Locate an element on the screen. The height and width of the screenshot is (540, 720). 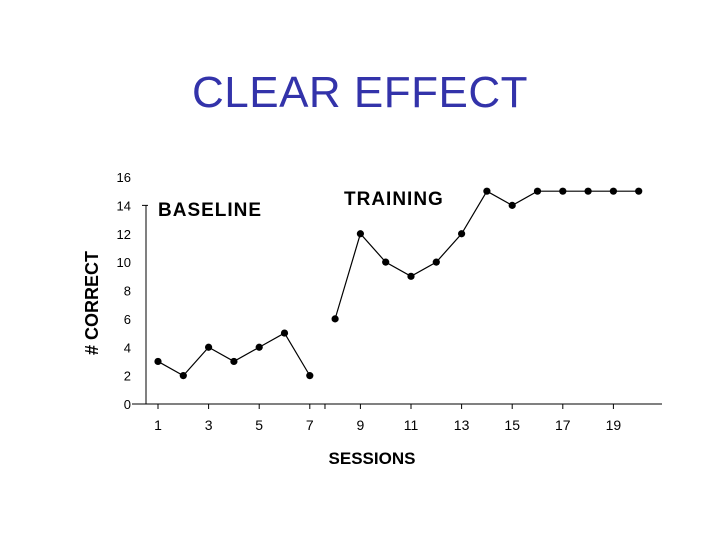
x-tick-label: 11 is located at coordinates (411, 425).